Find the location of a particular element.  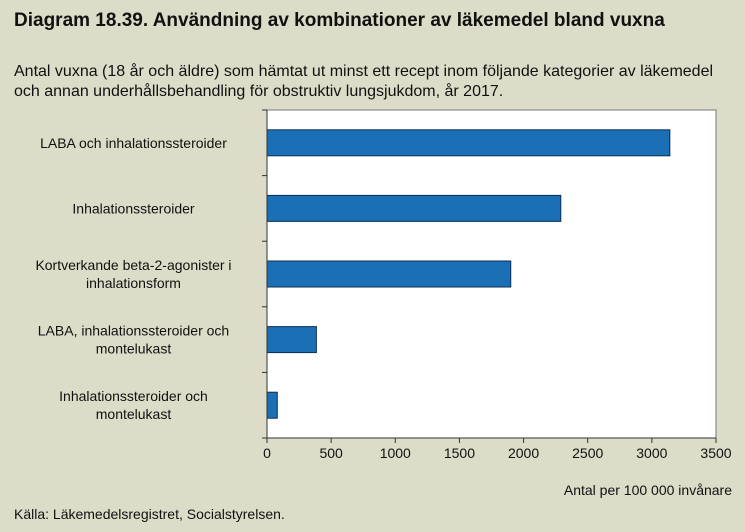

x-tick-label: 3000 is located at coordinates (651, 453).